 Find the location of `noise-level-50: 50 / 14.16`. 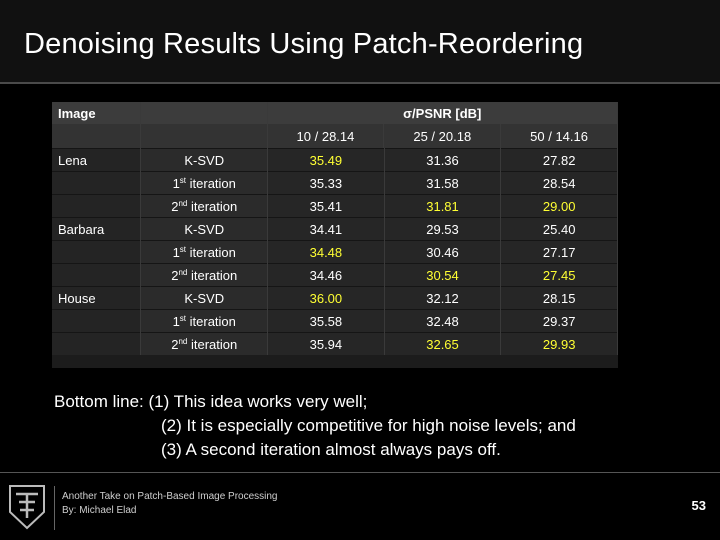

noise-level-50: 50 / 14.16 is located at coordinates (559, 136).